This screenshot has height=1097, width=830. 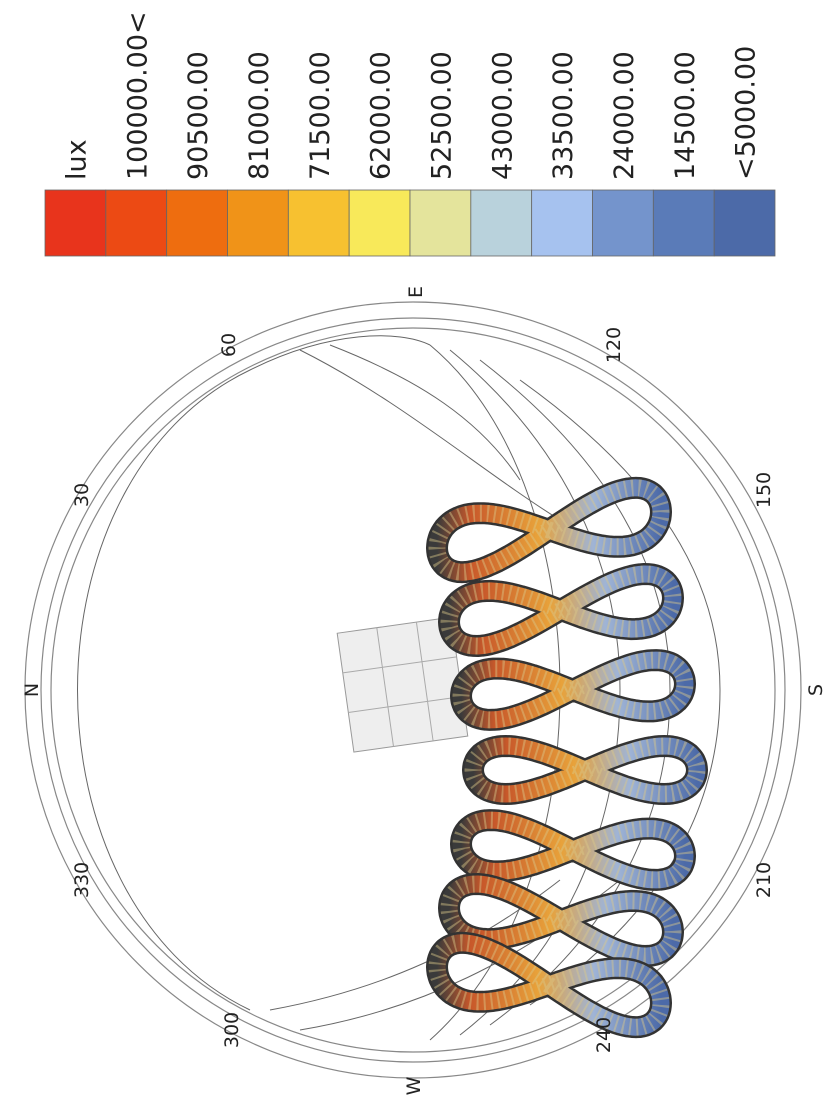 I want to click on building, so click(x=402, y=684).